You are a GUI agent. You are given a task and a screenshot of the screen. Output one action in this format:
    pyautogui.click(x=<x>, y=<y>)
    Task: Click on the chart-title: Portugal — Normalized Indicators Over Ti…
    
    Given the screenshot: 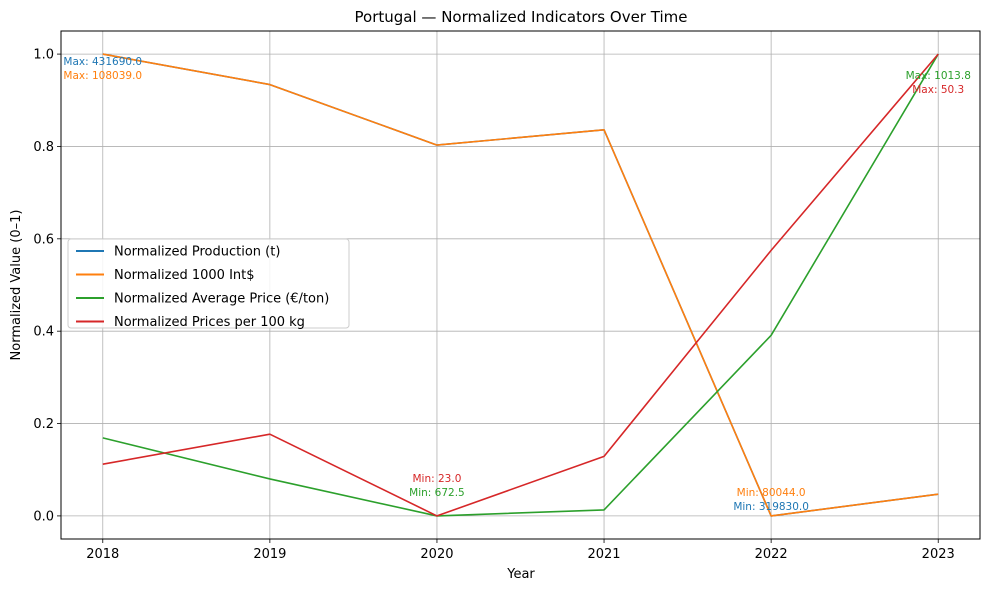 What is the action you would take?
    pyautogui.click(x=521, y=17)
    